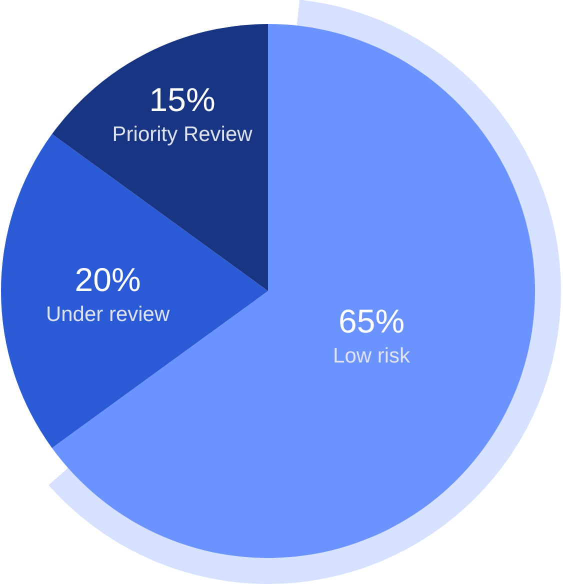  What do you see at coordinates (108, 314) in the screenshot?
I see `slice-label: Under review` at bounding box center [108, 314].